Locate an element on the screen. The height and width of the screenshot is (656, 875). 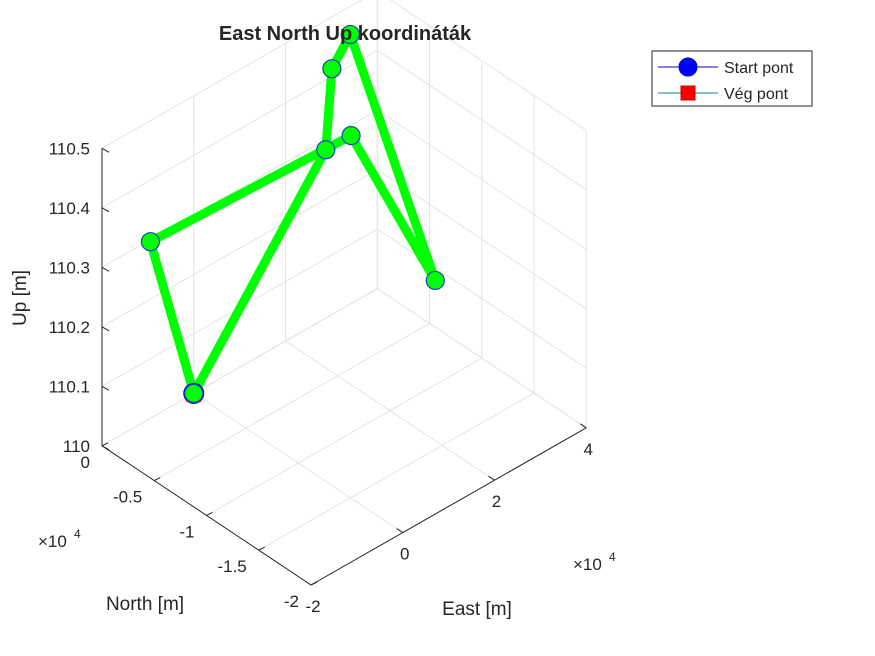
x-exponent-label: ×10 4 is located at coordinates (594, 562).